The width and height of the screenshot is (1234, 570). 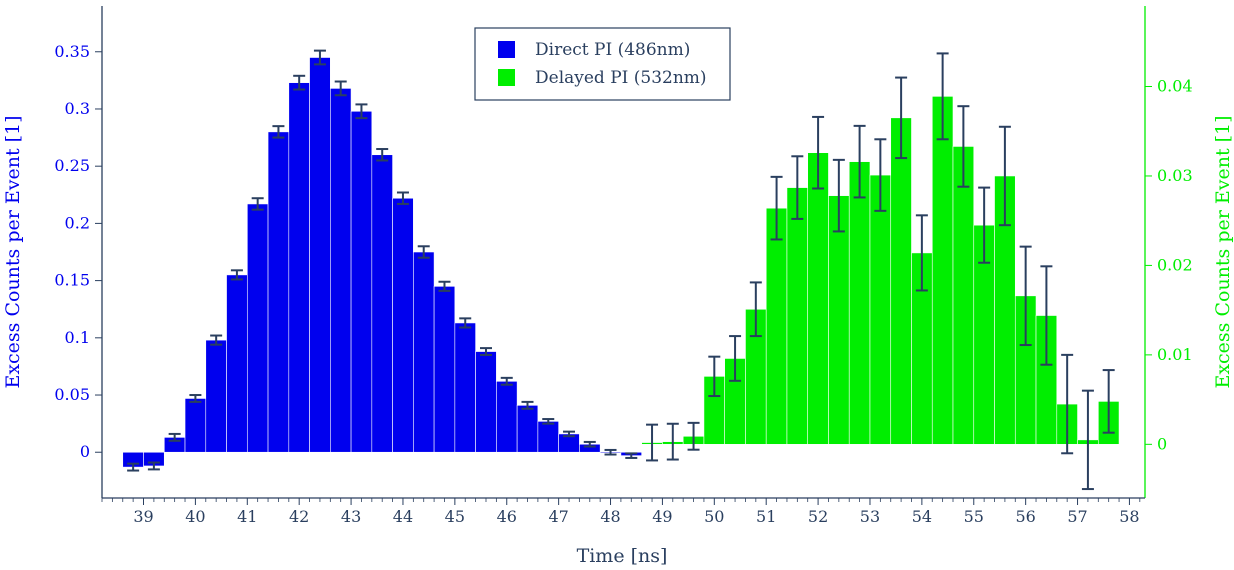 I want to click on x-tick-label: 57, so click(x=1077, y=516).